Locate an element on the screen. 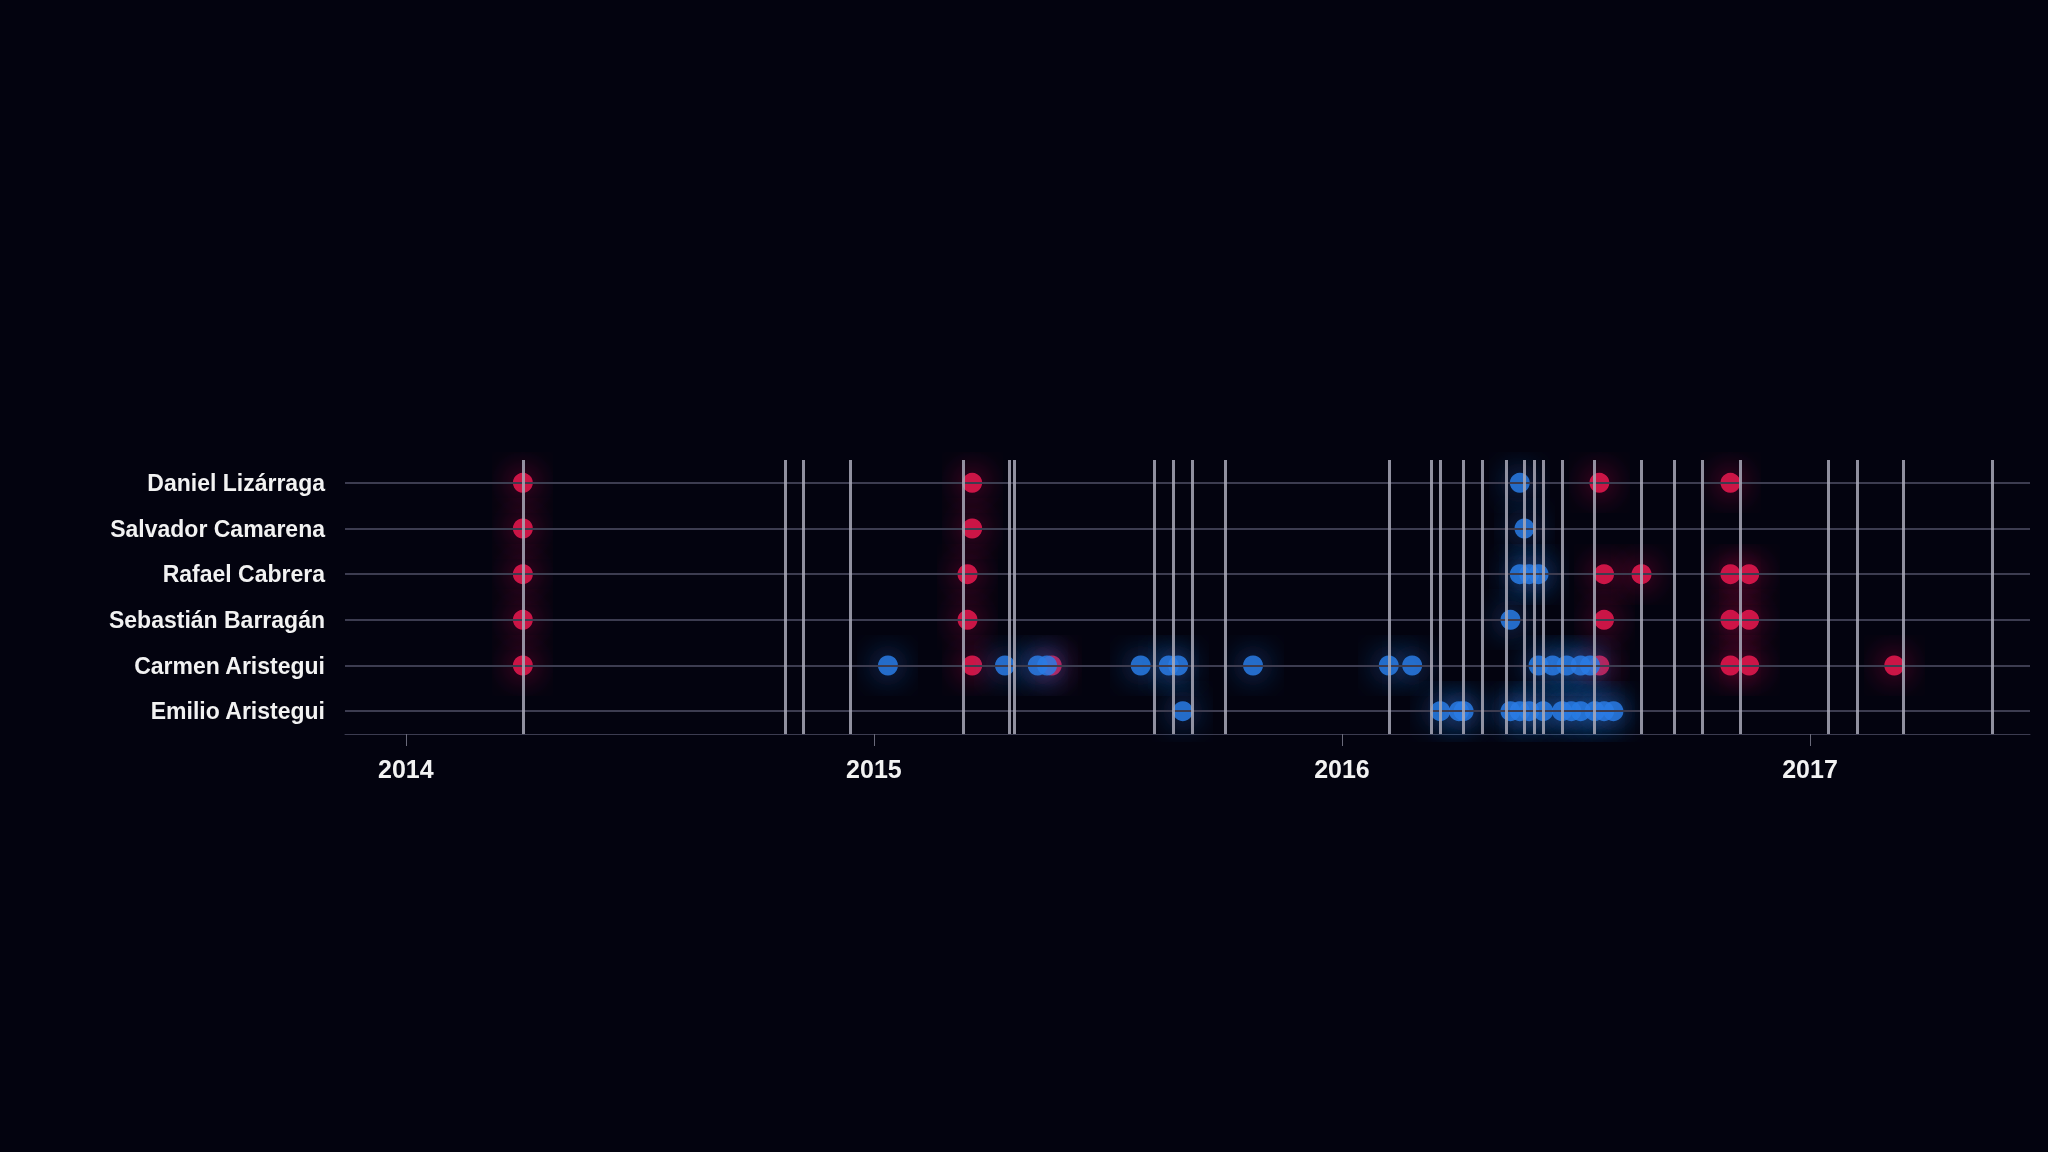  y-tick-label: Sebastián Barragán is located at coordinates (216, 619).